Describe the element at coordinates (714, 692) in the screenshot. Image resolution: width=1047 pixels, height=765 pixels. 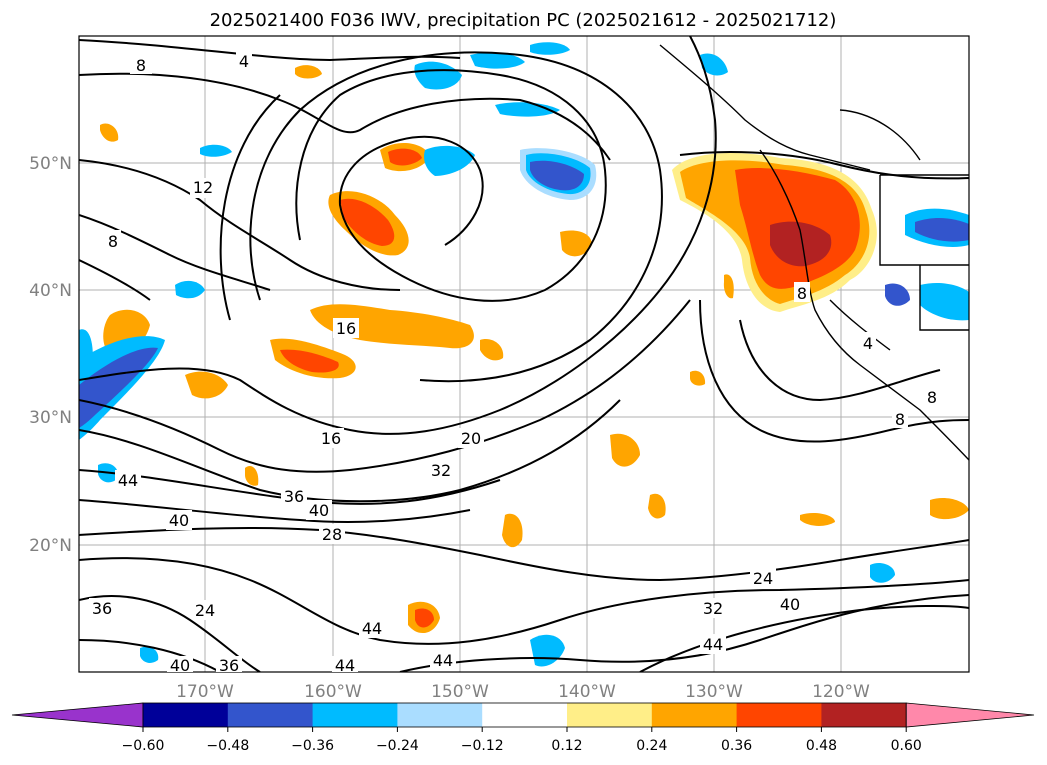
I see `lon-label: 130°W` at that location.